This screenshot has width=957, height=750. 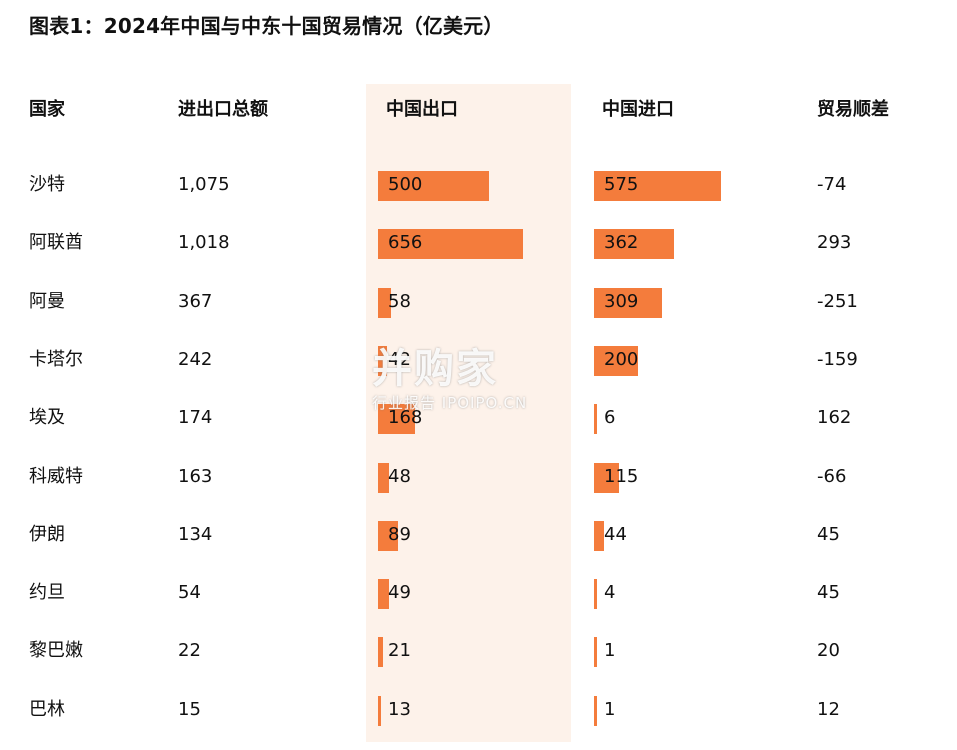 I want to click on export-value-label: 13, so click(x=399, y=709).